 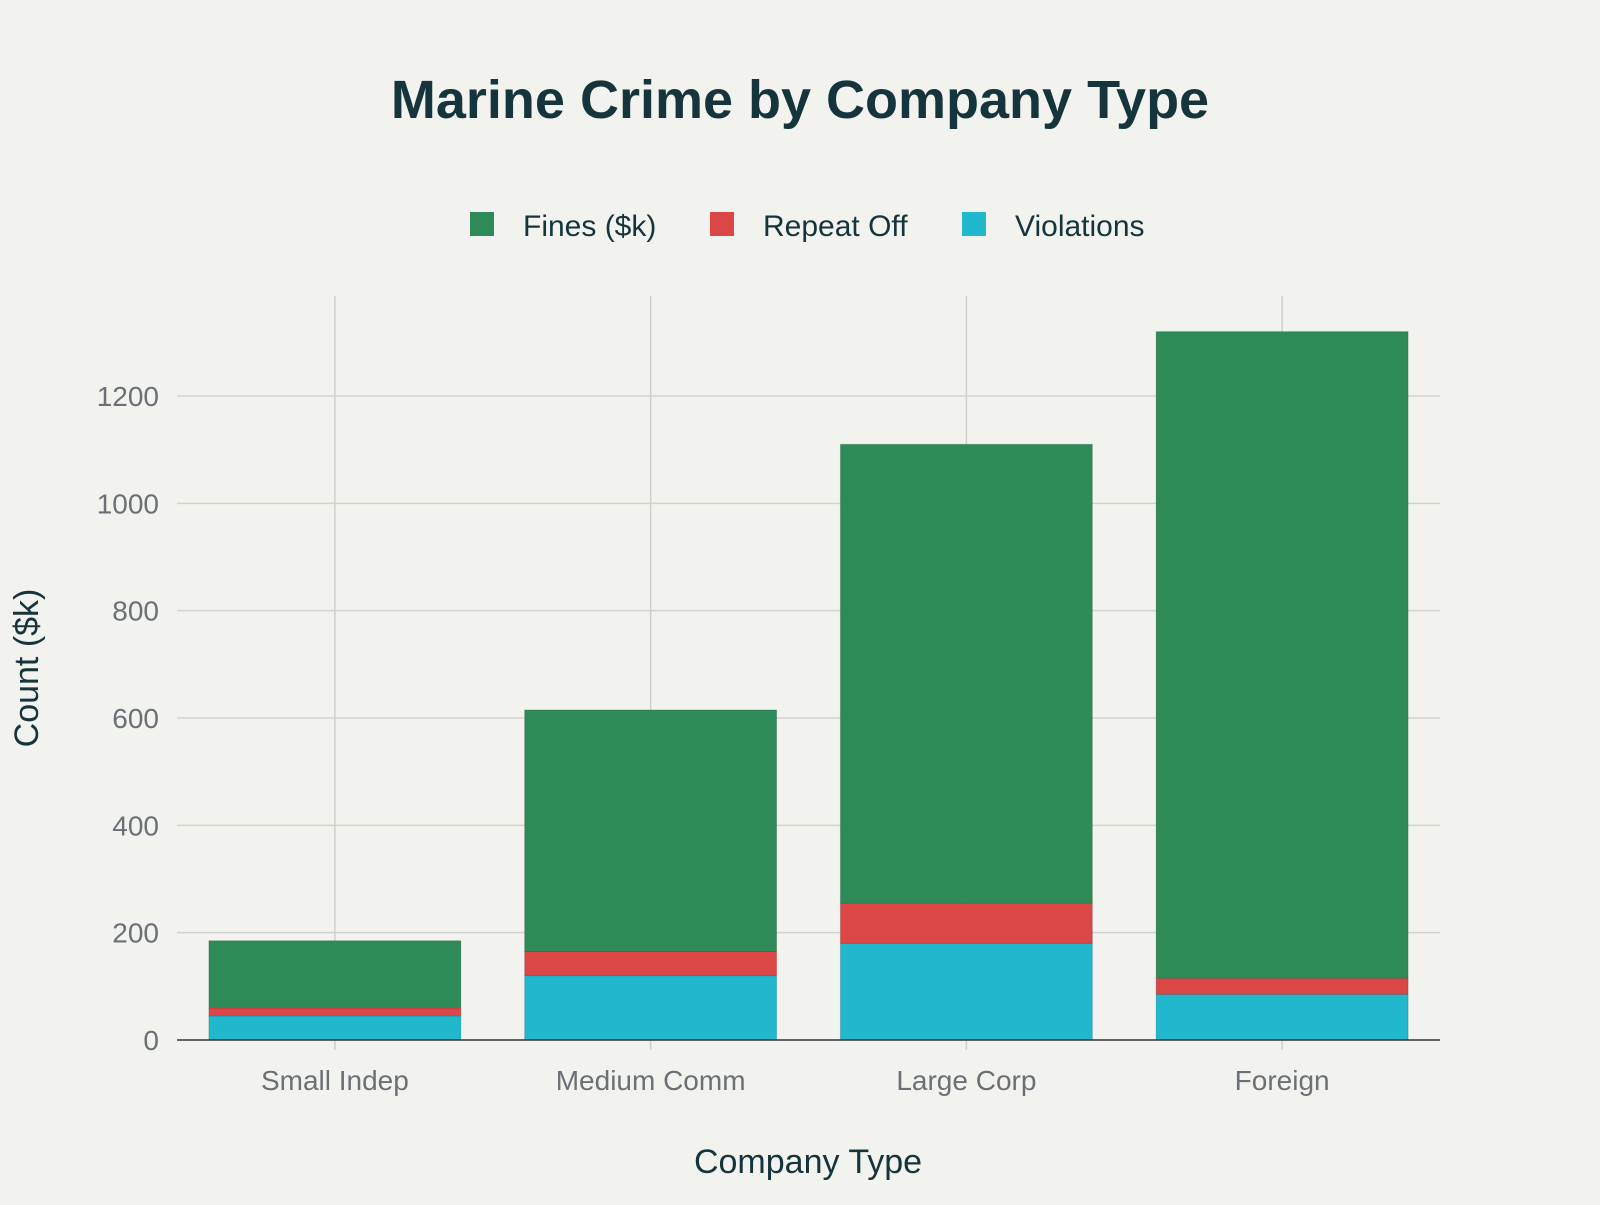 What do you see at coordinates (1080, 226) in the screenshot?
I see `legend-label: Violations` at bounding box center [1080, 226].